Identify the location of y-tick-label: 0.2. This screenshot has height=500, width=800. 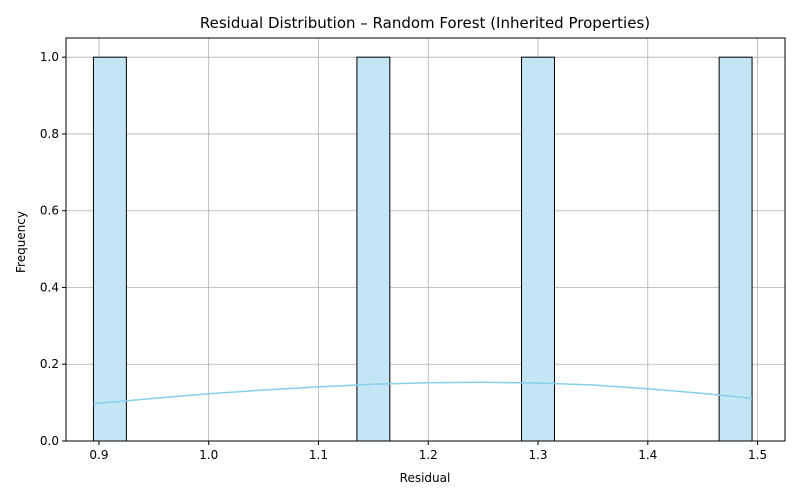
(49, 364).